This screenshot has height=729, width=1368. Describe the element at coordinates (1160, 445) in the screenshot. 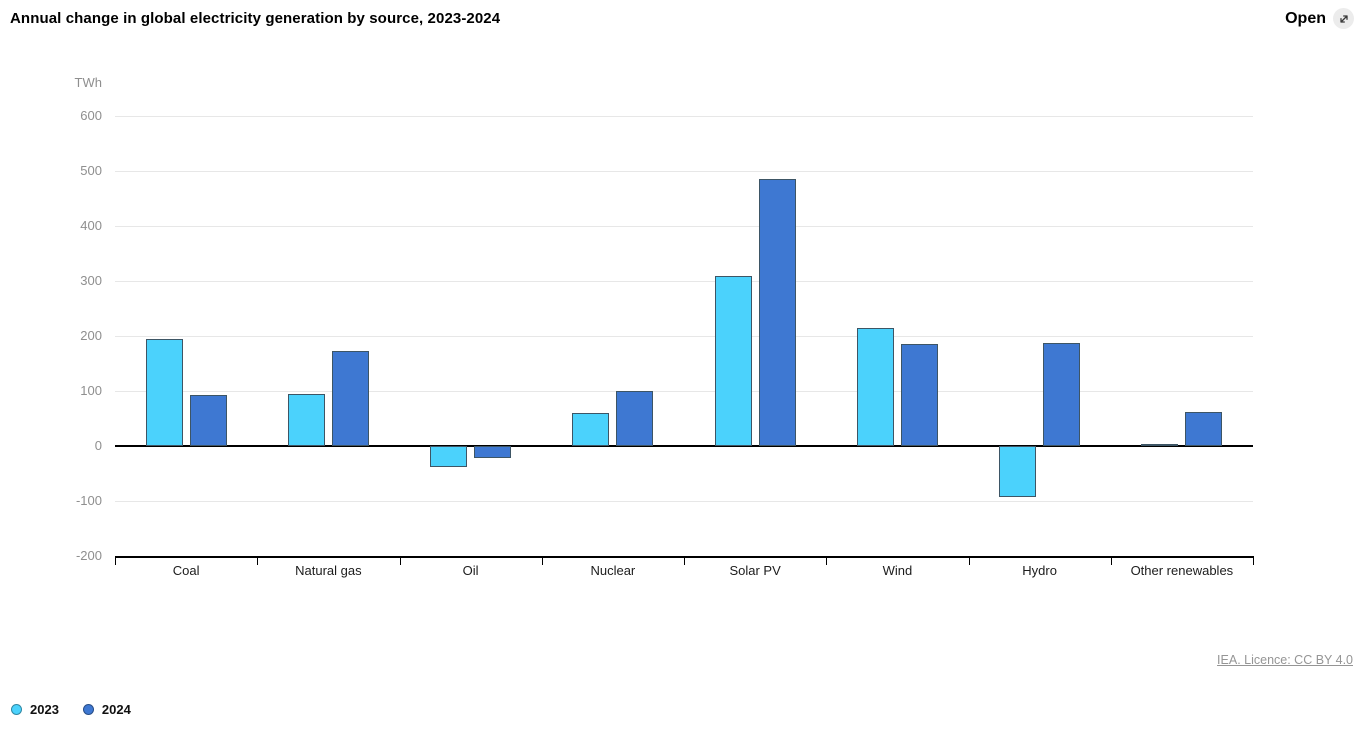

I see `bar-2023-other-renewables` at that location.